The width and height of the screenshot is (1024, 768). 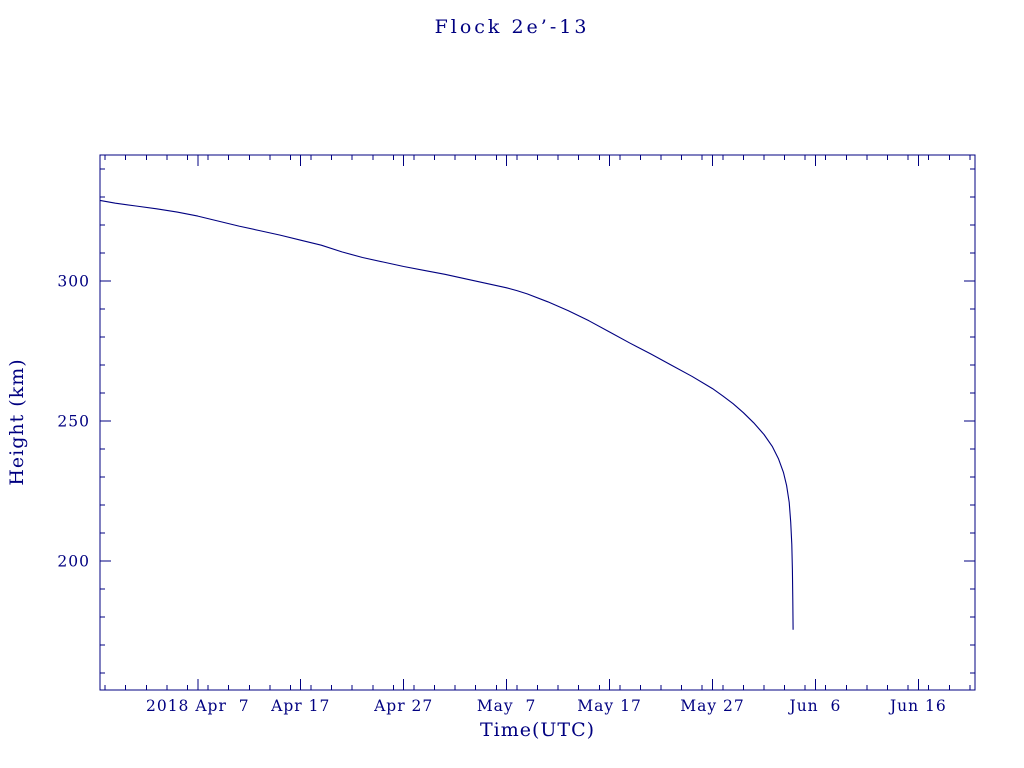 What do you see at coordinates (917, 706) in the screenshot?
I see `x-tick-label: Jun 16` at bounding box center [917, 706].